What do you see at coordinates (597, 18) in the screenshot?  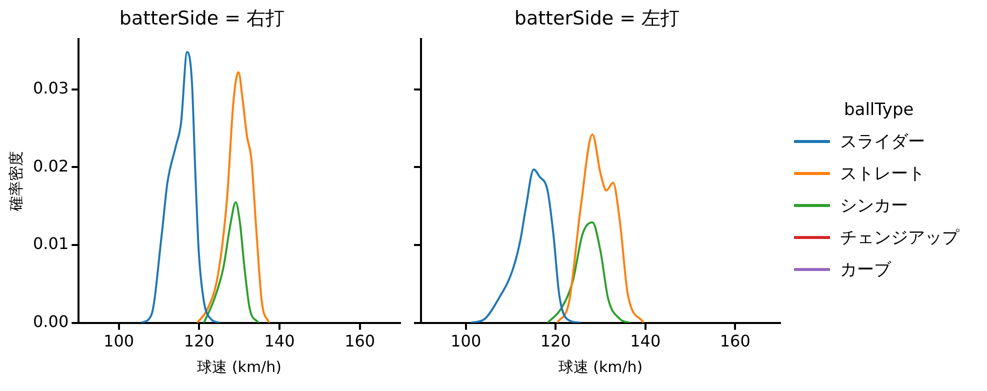 I see `chart-title: batterSide = 左打` at bounding box center [597, 18].